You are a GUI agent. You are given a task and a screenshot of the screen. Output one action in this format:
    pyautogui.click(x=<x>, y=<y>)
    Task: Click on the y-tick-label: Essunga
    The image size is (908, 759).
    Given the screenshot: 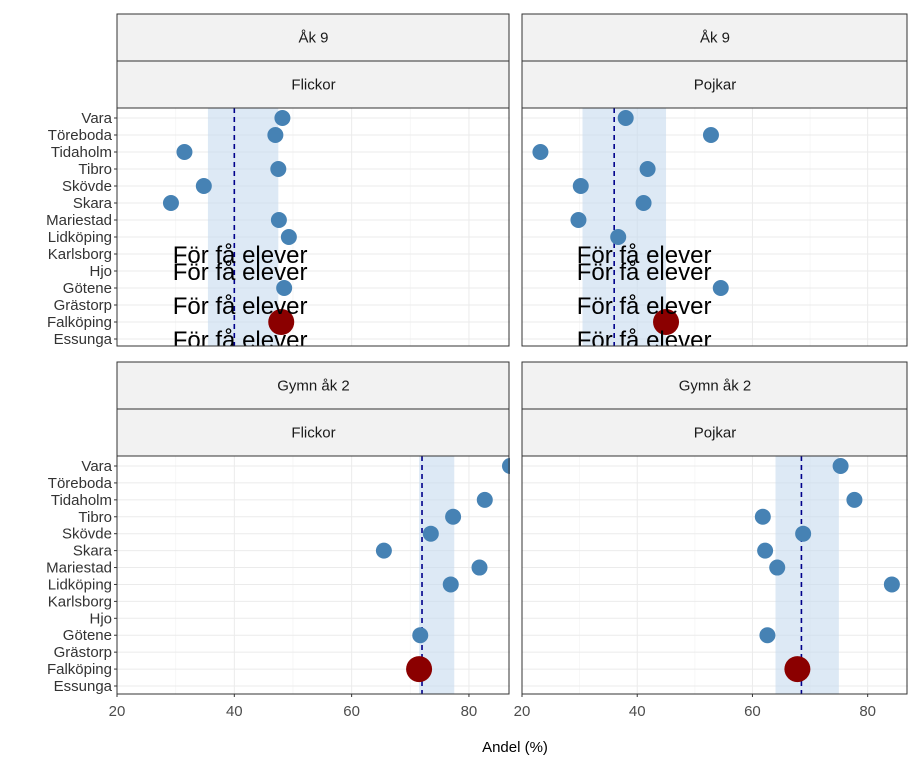 What is the action you would take?
    pyautogui.click(x=83, y=686)
    